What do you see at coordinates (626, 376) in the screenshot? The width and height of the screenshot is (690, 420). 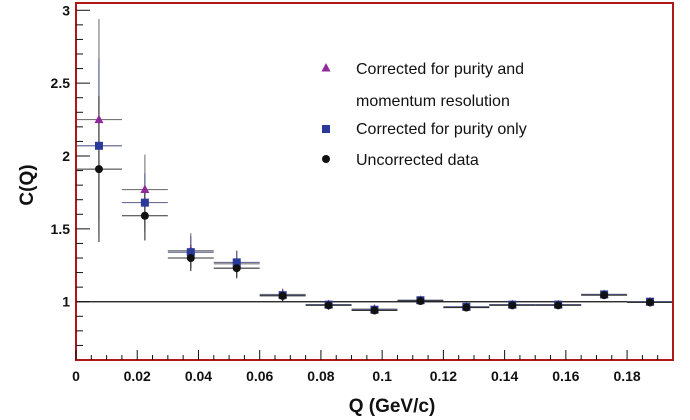 I see `x-tick-label: 0.18` at bounding box center [626, 376].